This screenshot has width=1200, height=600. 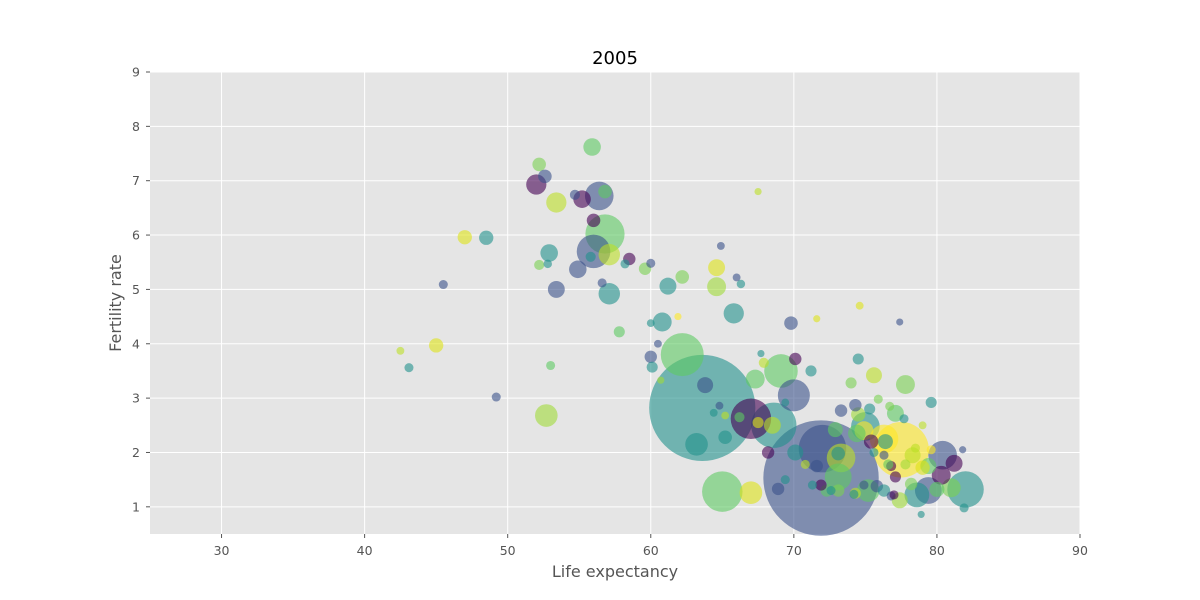 What do you see at coordinates (136, 235) in the screenshot?
I see `y-tick-label: 6` at bounding box center [136, 235].